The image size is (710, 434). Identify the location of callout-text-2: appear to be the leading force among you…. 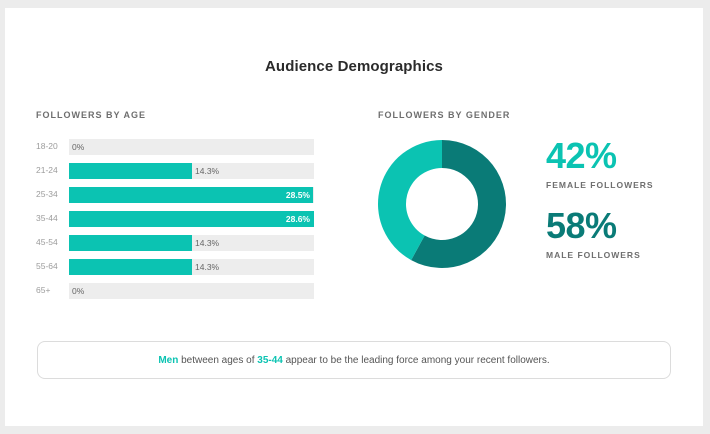
(416, 360).